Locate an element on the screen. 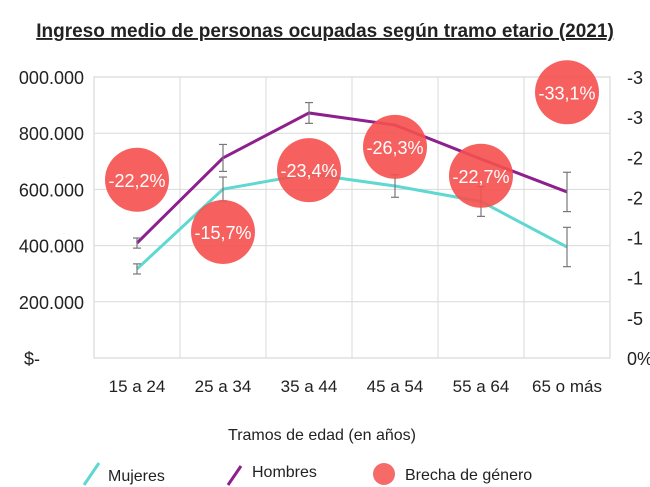  gap-bubble: -22,7% is located at coordinates (481, 175).